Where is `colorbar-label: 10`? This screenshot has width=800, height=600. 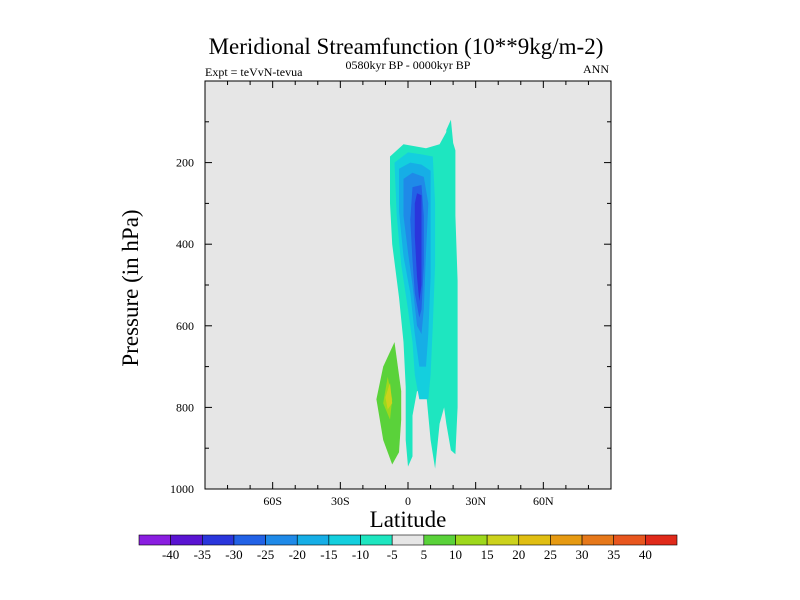 colorbar-label: 10 is located at coordinates (455, 554).